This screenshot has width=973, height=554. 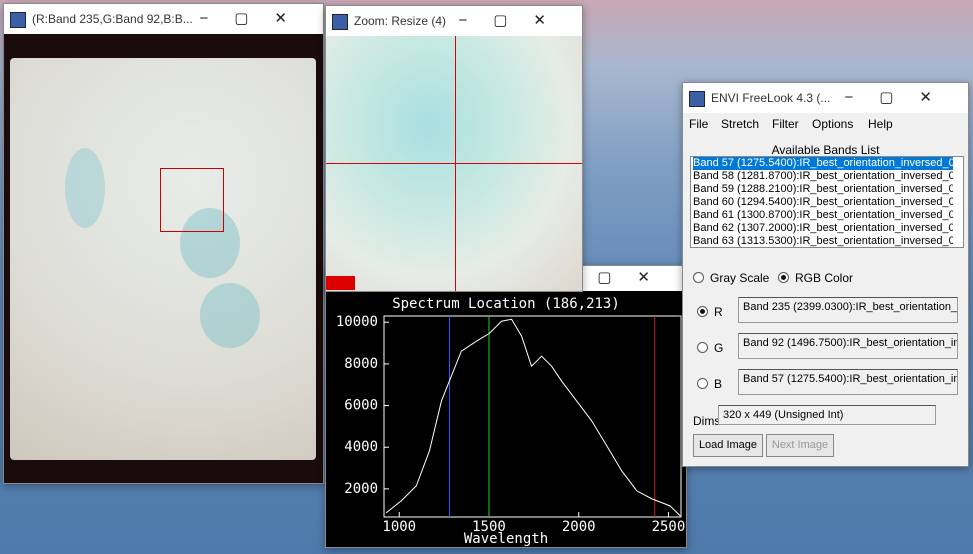 I want to click on title-bar: ENVI FreeLook 4.3 (... −▢✕, so click(x=825, y=98).